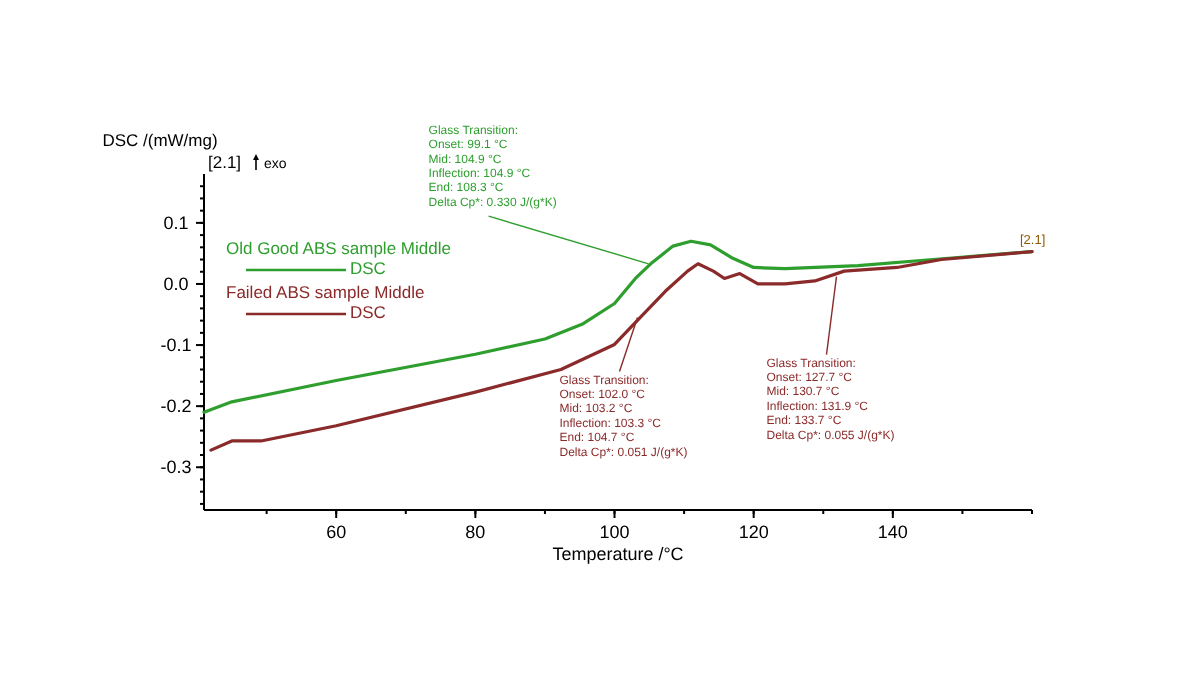 The image size is (1200, 674). I want to click on y-axis-title: DSC /(mW/mg), so click(160, 140).